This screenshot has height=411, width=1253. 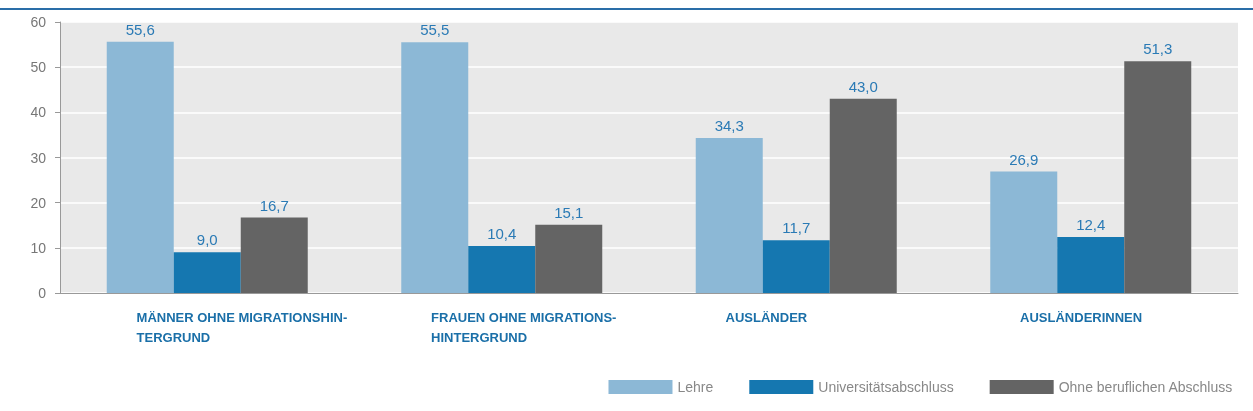 I want to click on data-label: 9,0, so click(x=207, y=240).